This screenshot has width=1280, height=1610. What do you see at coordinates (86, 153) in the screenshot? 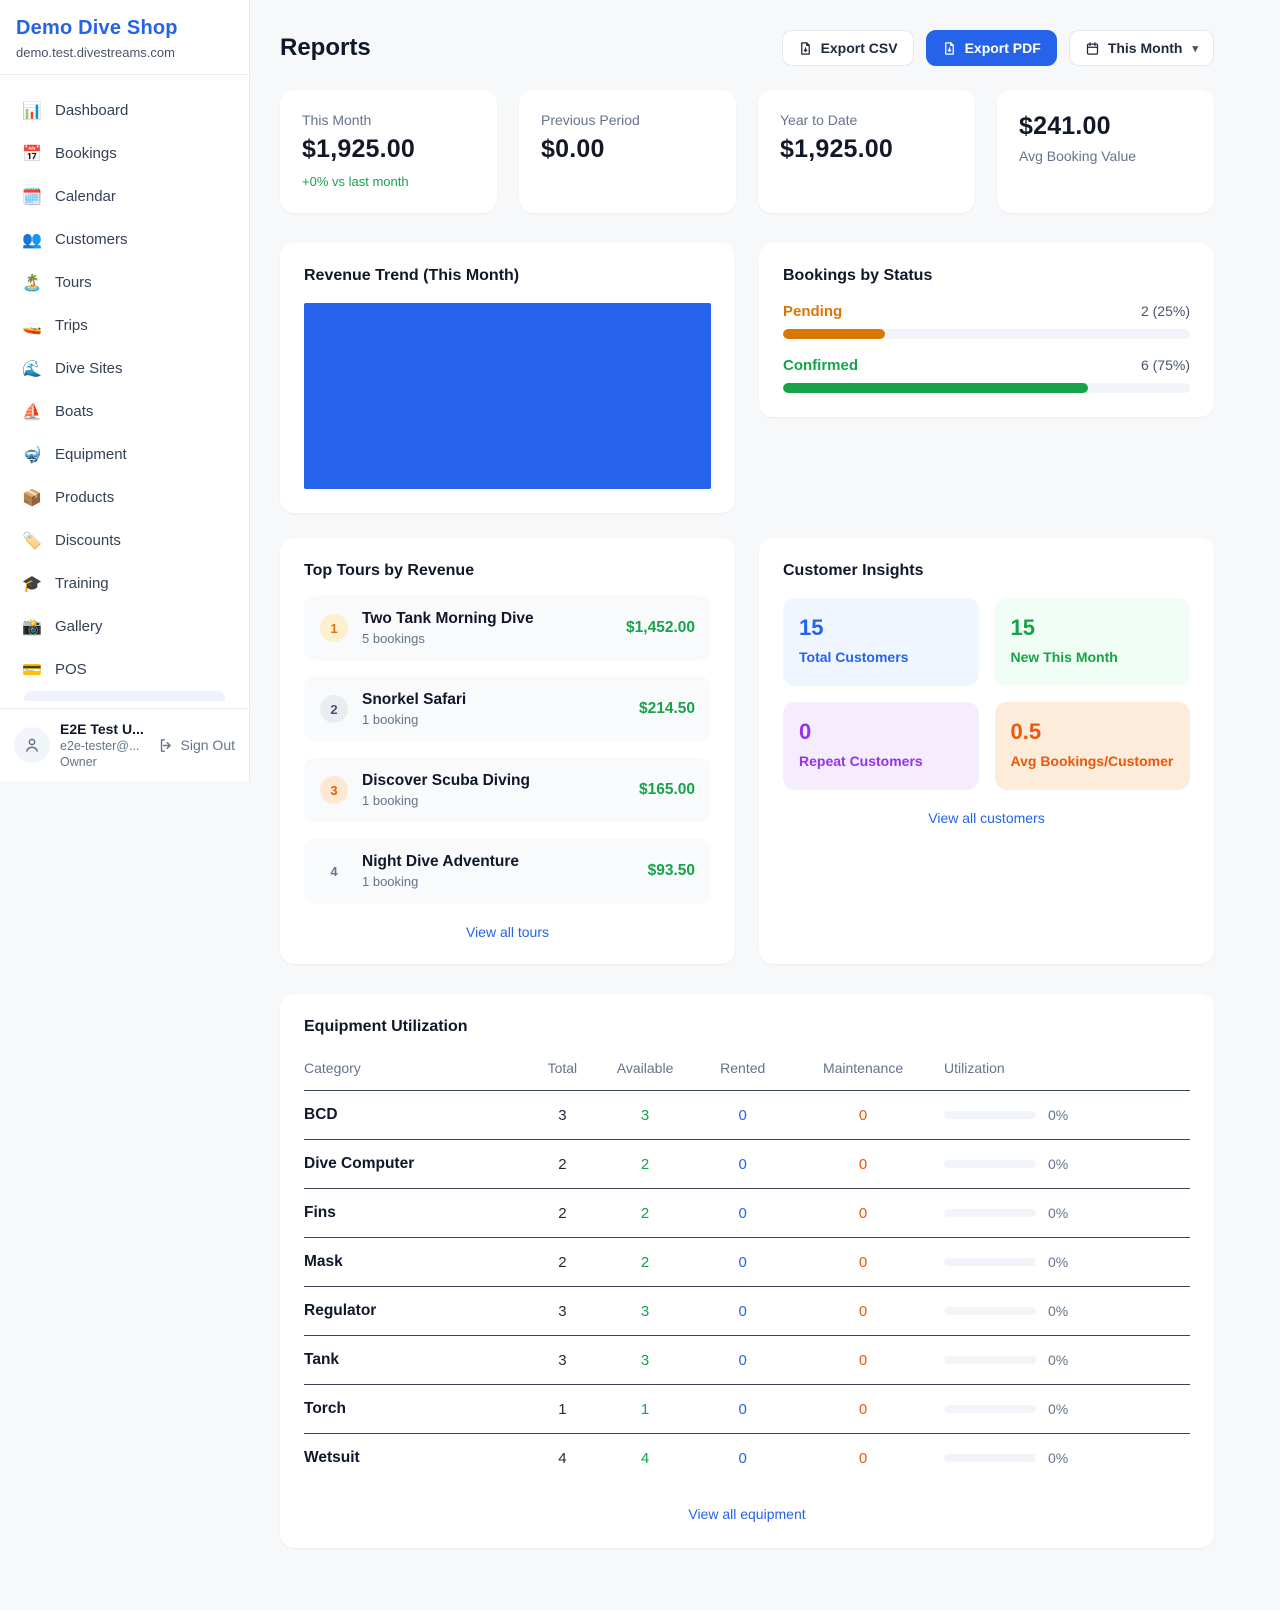
I see `sidebar-item-label: Bookings` at bounding box center [86, 153].